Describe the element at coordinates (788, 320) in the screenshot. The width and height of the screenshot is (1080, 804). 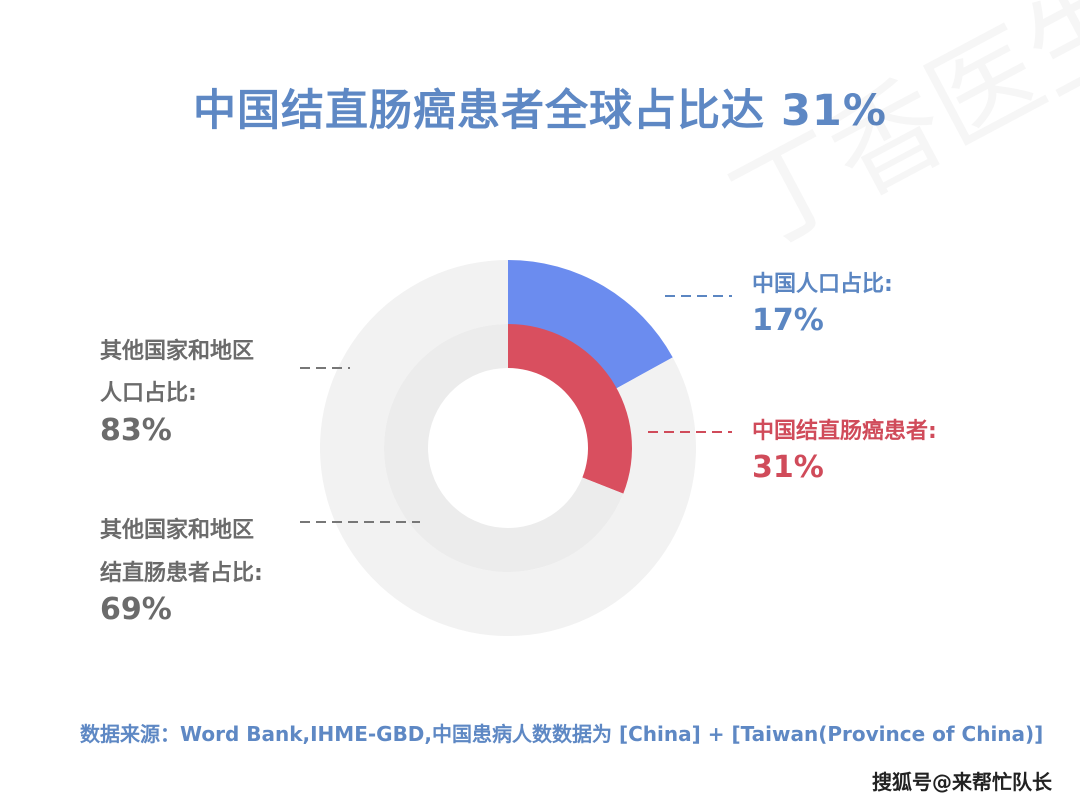
I see `china-population-value: 17%` at that location.